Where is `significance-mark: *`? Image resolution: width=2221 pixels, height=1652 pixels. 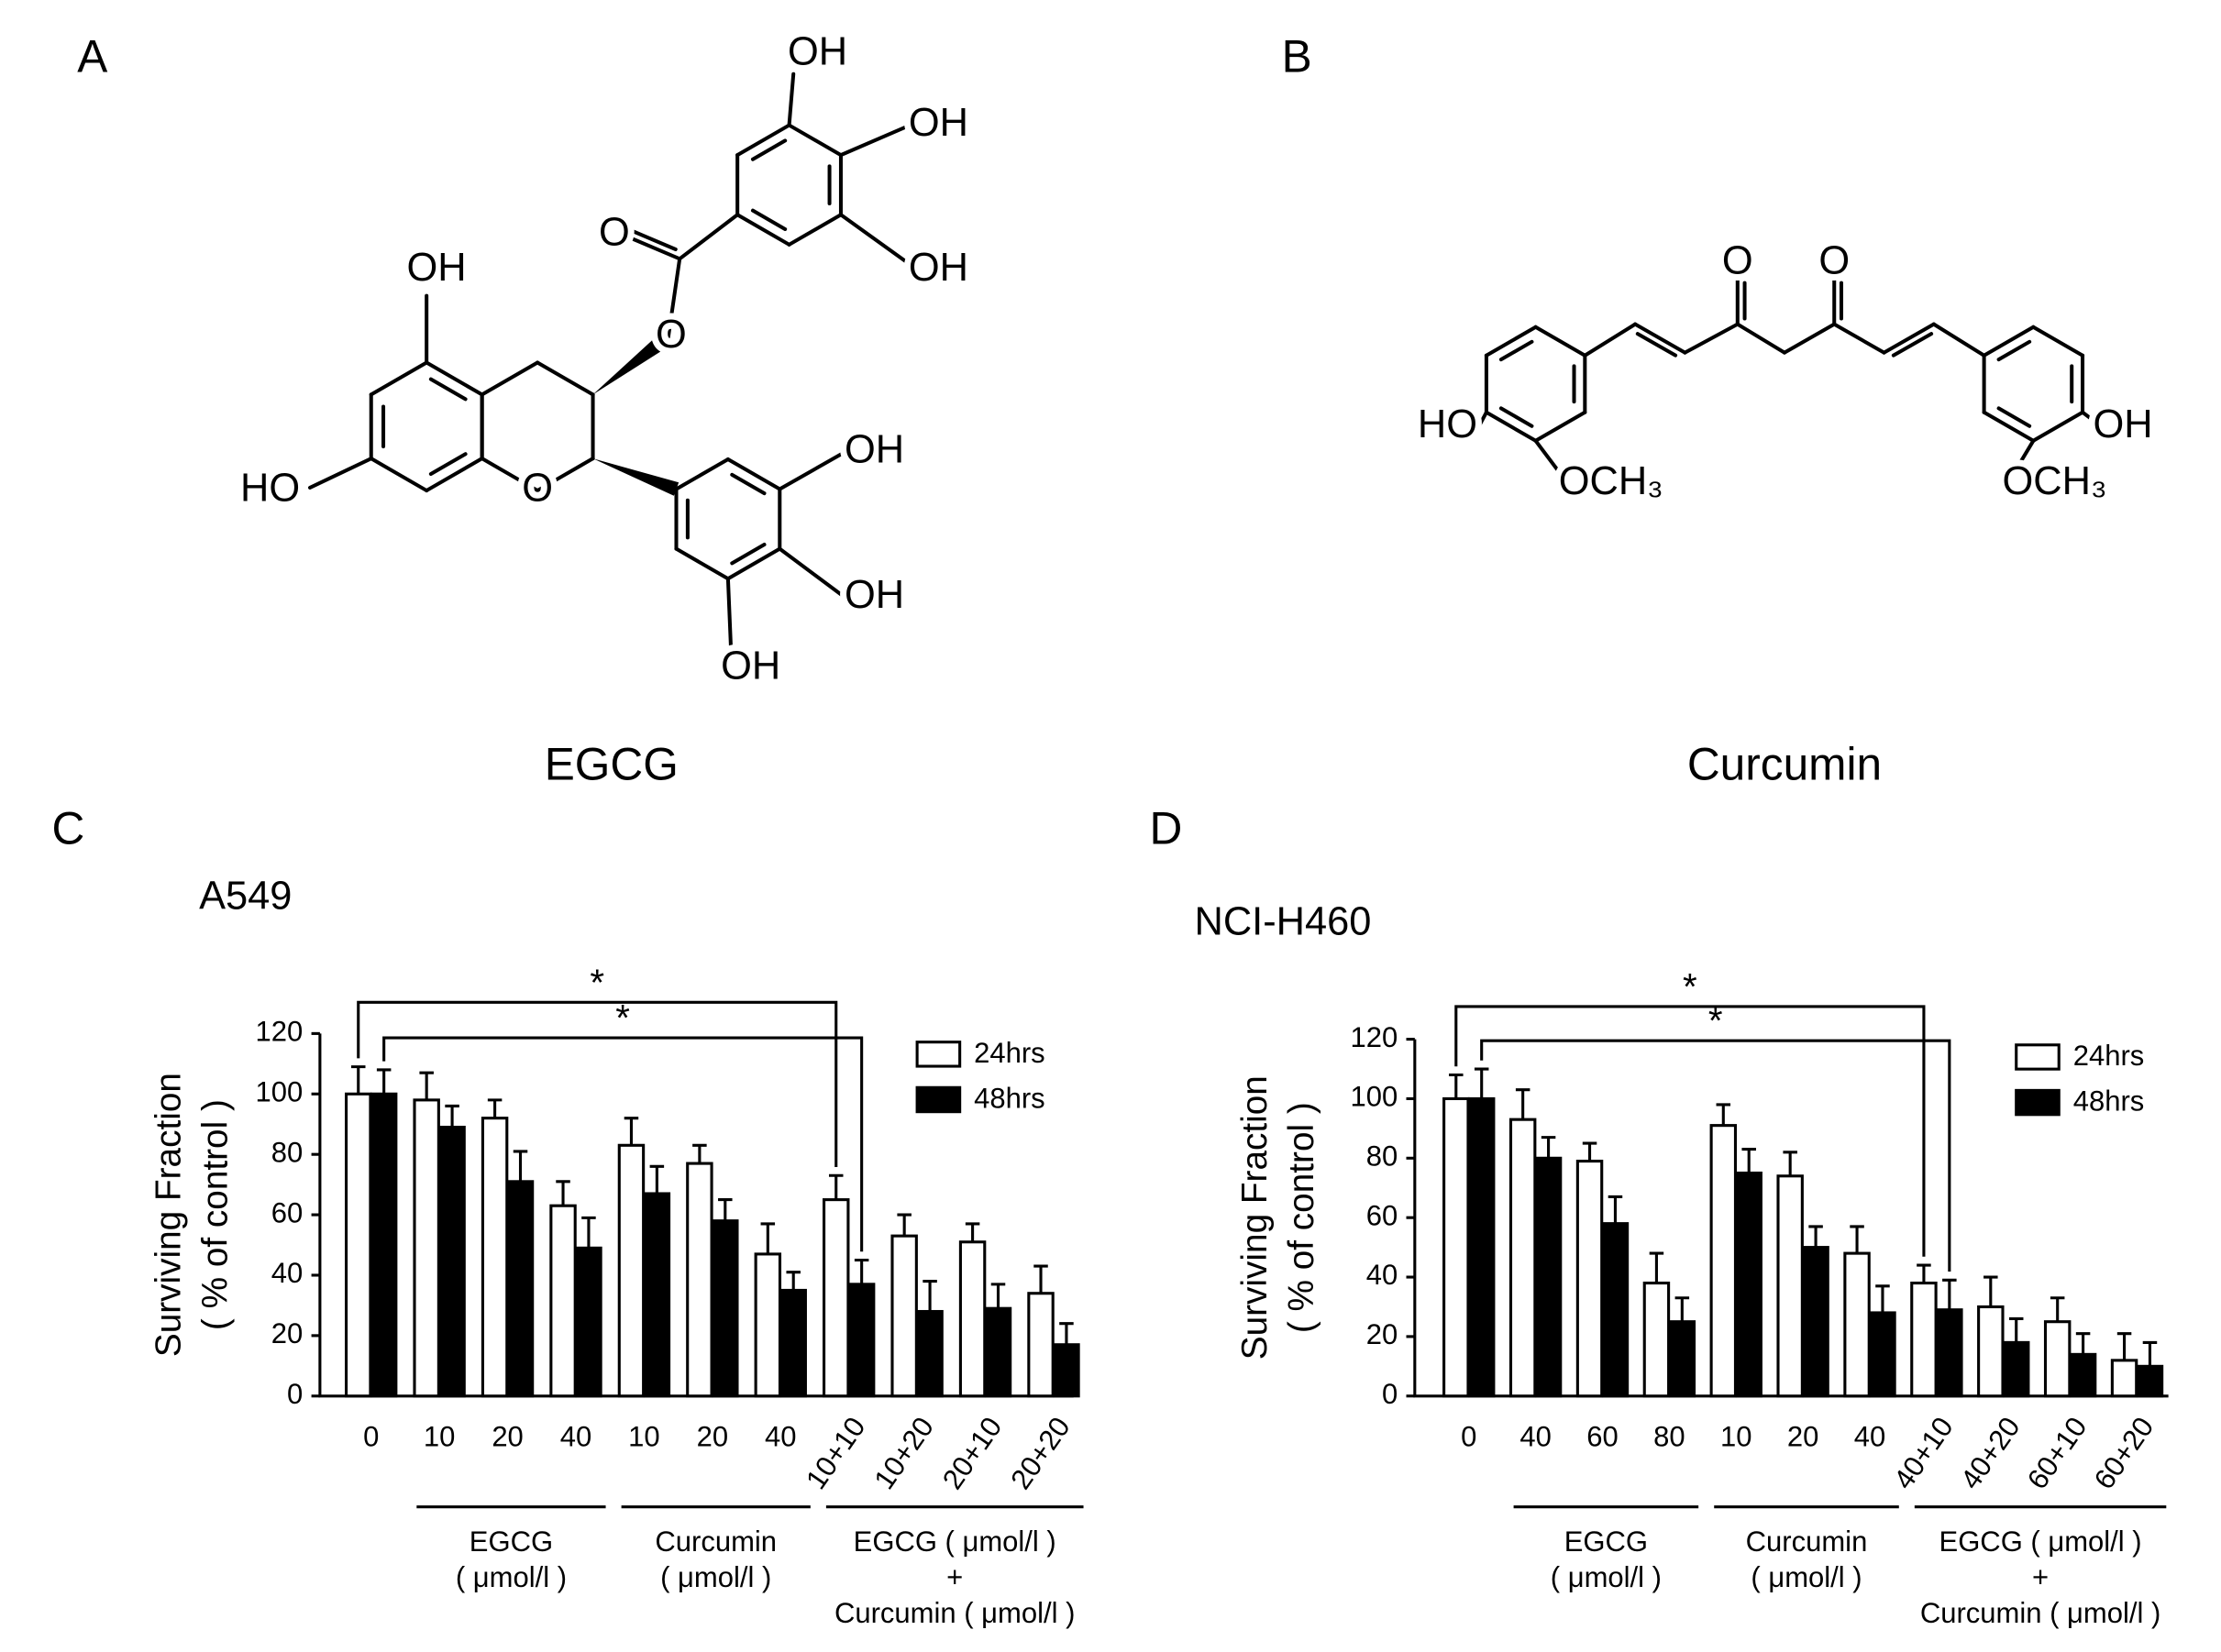 significance-mark: * is located at coordinates (597, 982).